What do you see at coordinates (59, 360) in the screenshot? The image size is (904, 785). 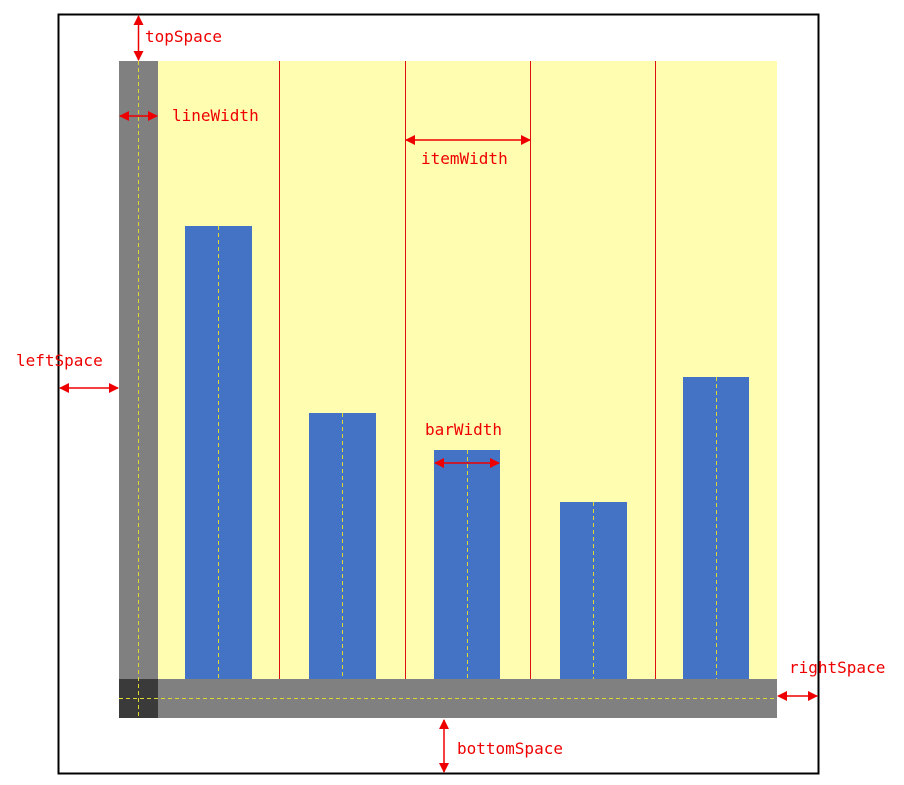 I see `left-space-label: leftSpace` at bounding box center [59, 360].